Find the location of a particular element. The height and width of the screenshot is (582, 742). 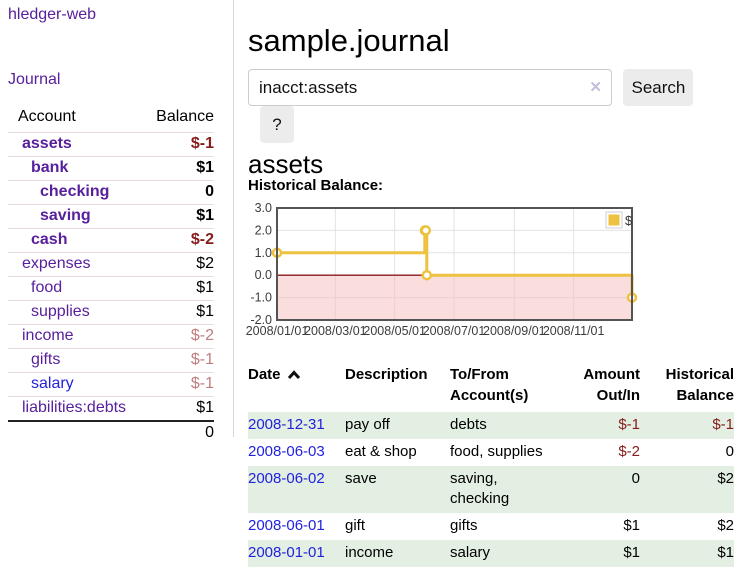

search-box: ✕ is located at coordinates (430, 87).